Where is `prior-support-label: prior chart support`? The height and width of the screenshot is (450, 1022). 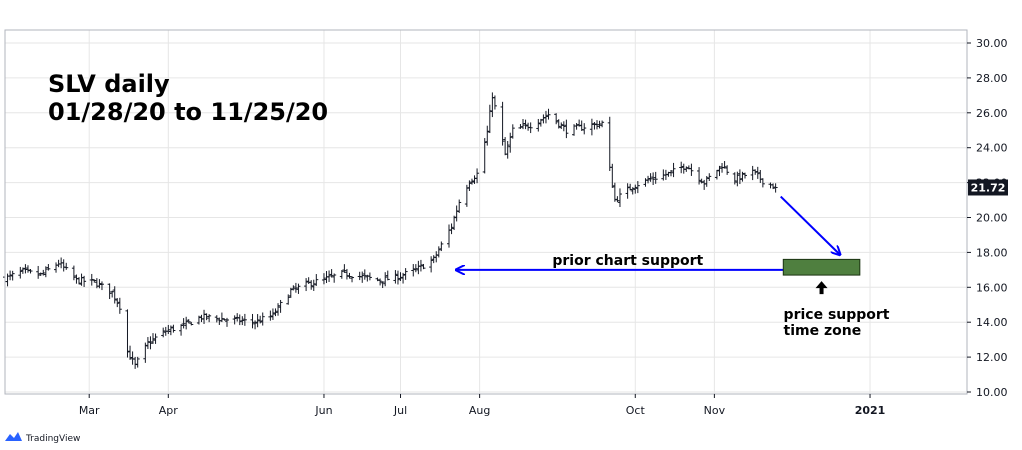
prior-support-label: prior chart support is located at coordinates (627, 261).